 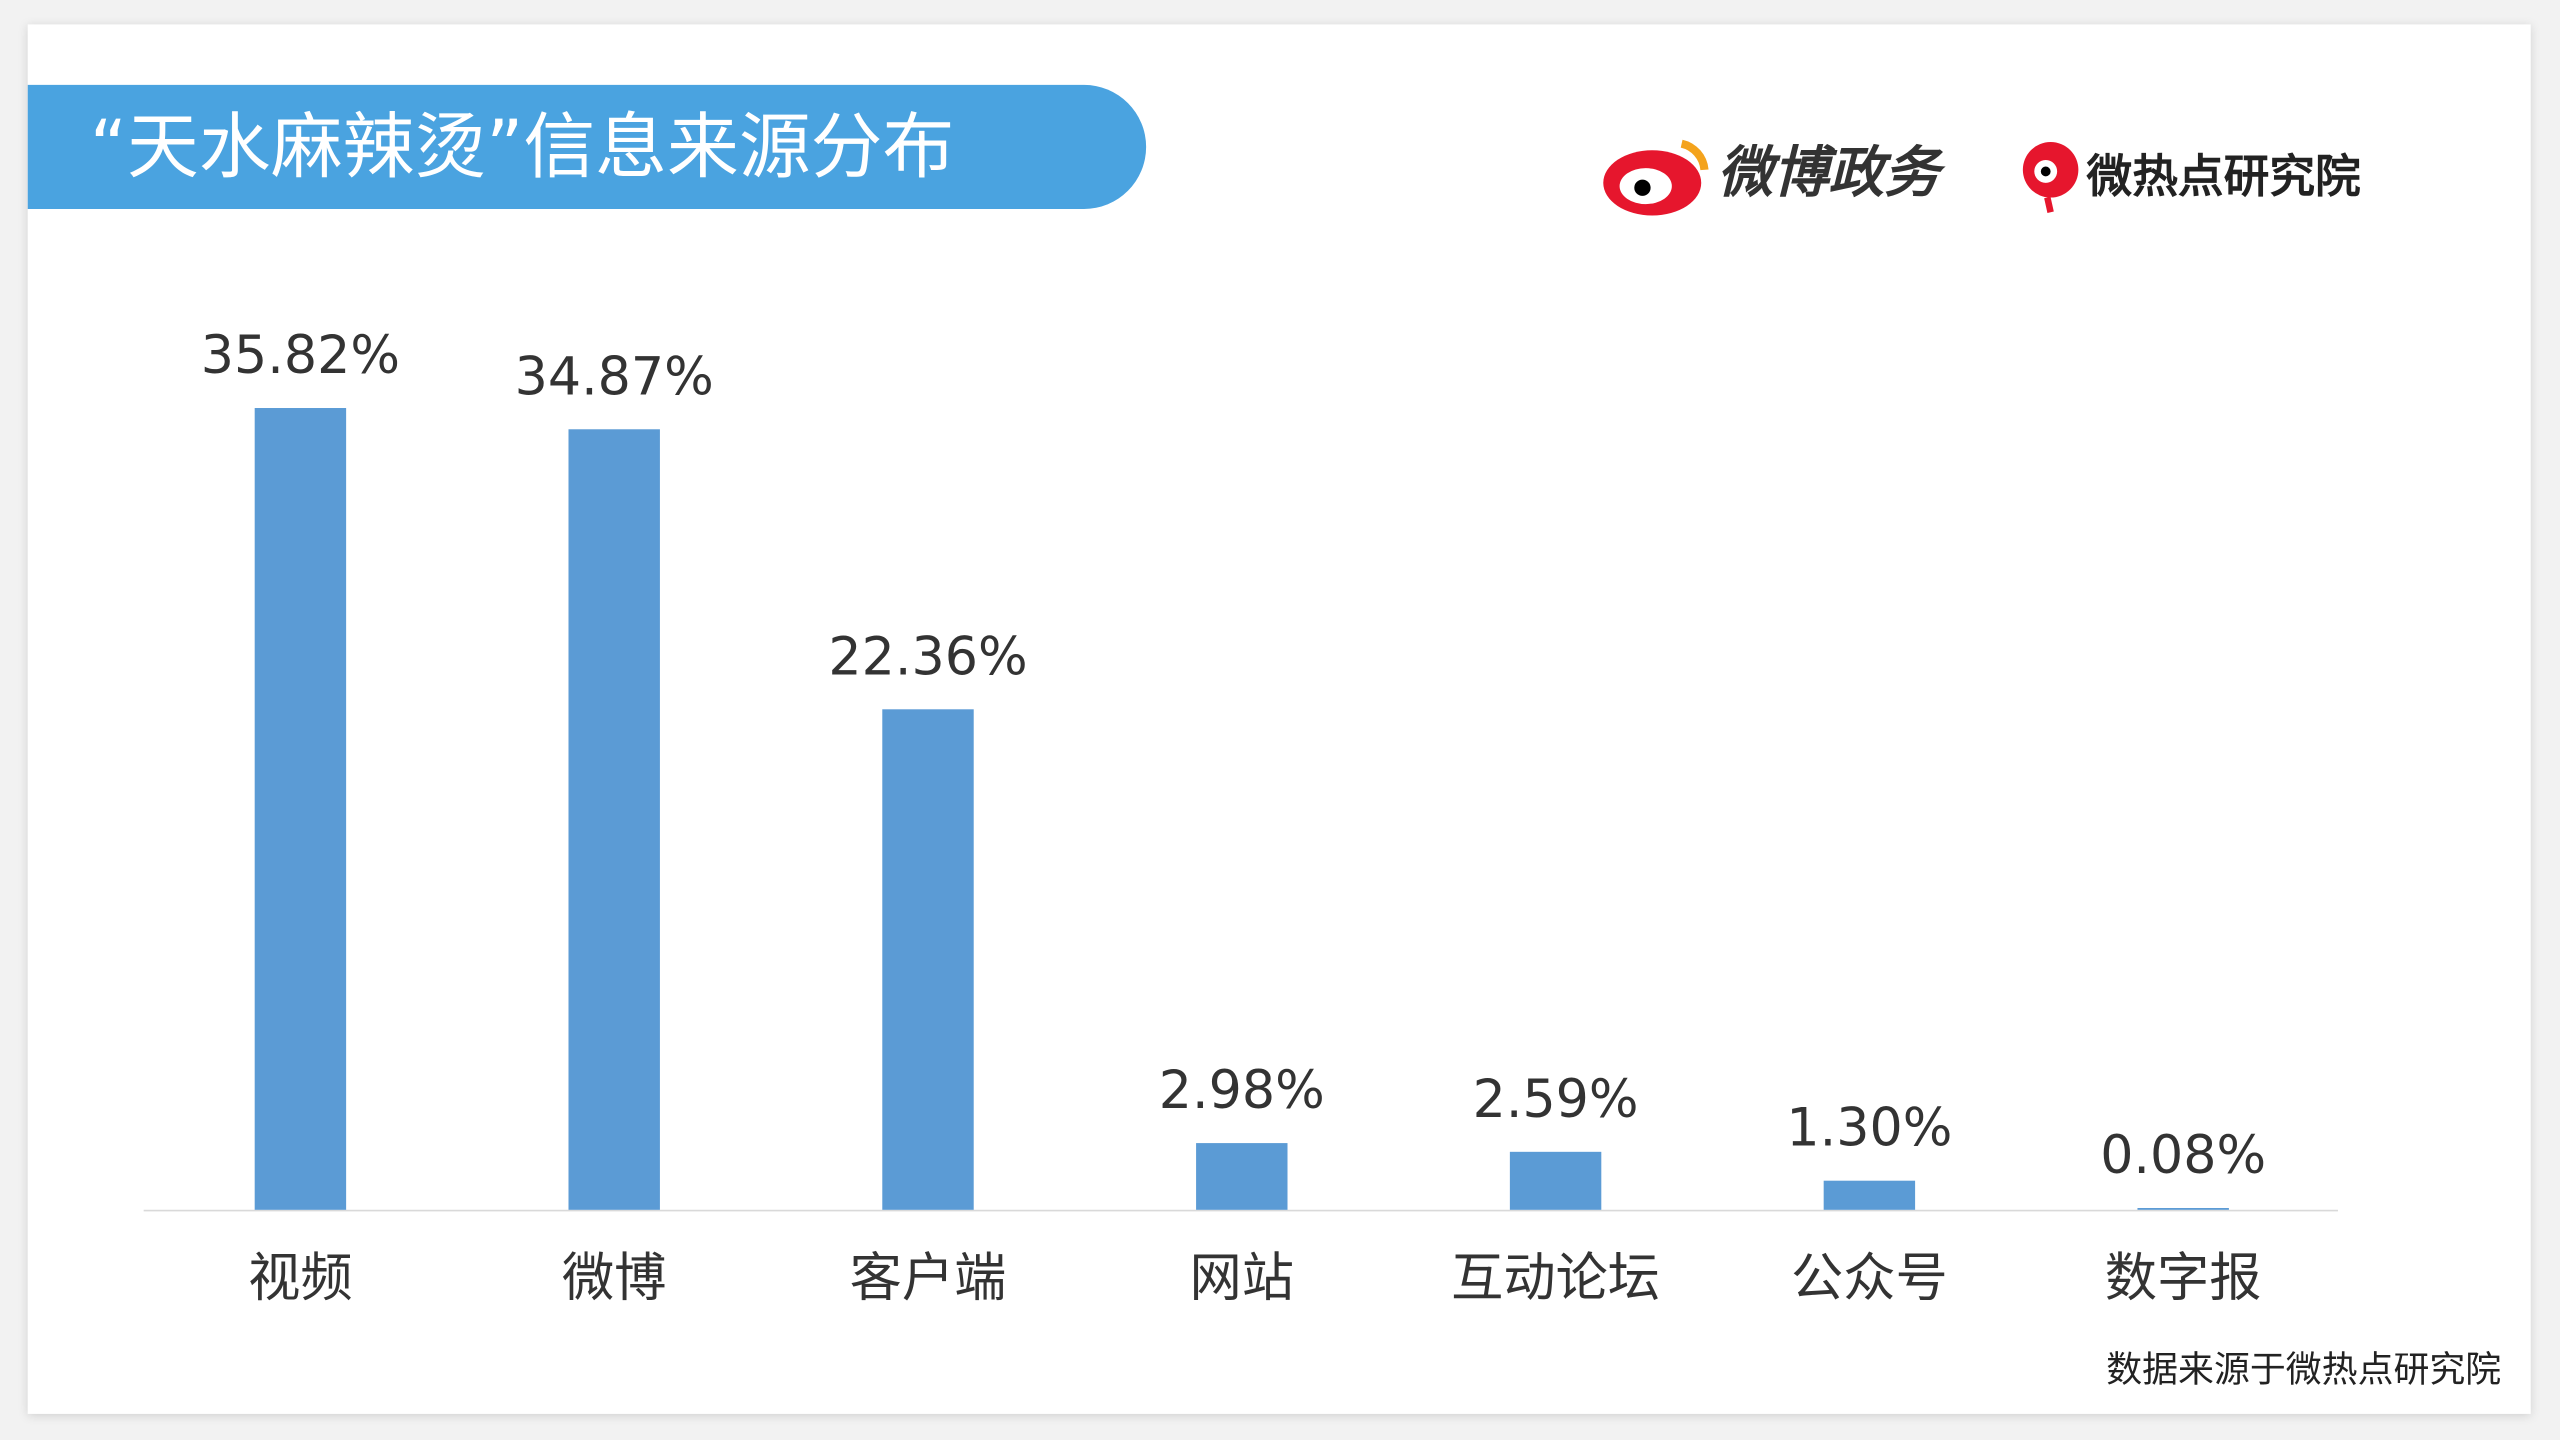 What do you see at coordinates (2183, 1156) in the screenshot?
I see `data-label: 0.08%` at bounding box center [2183, 1156].